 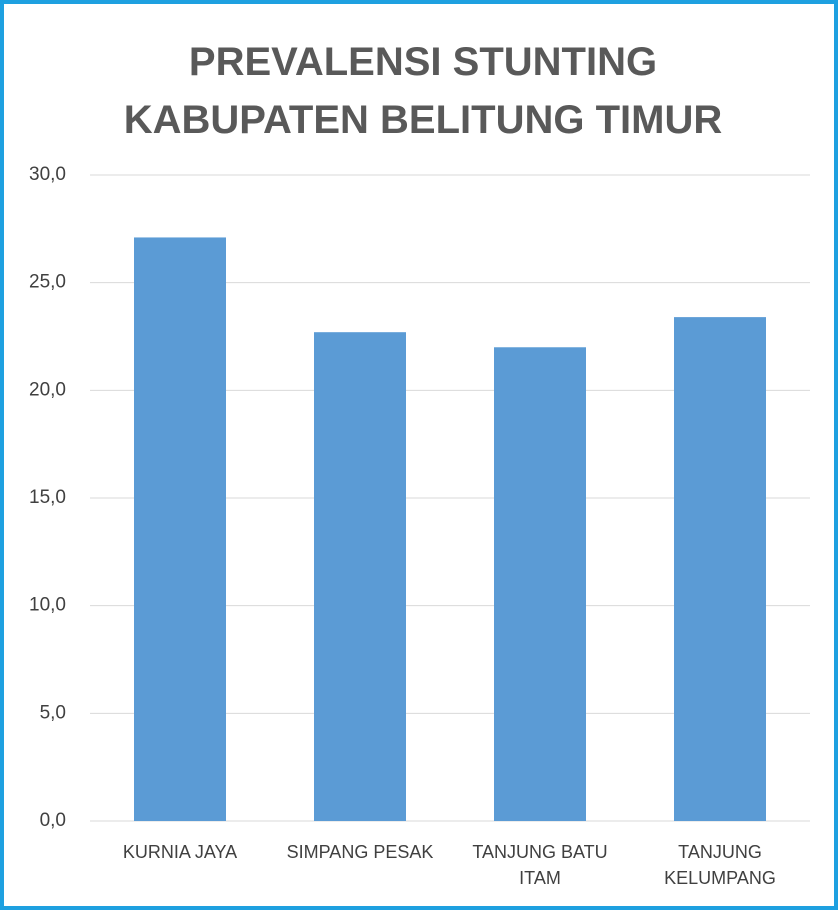 What do you see at coordinates (47, 174) in the screenshot?
I see `y-tick-label: 30,0` at bounding box center [47, 174].